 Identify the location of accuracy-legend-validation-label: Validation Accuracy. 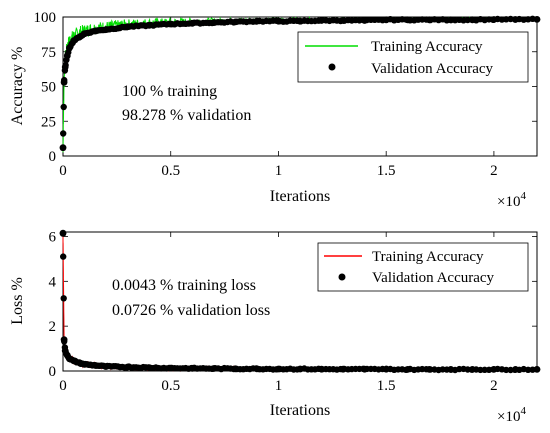
(432, 69).